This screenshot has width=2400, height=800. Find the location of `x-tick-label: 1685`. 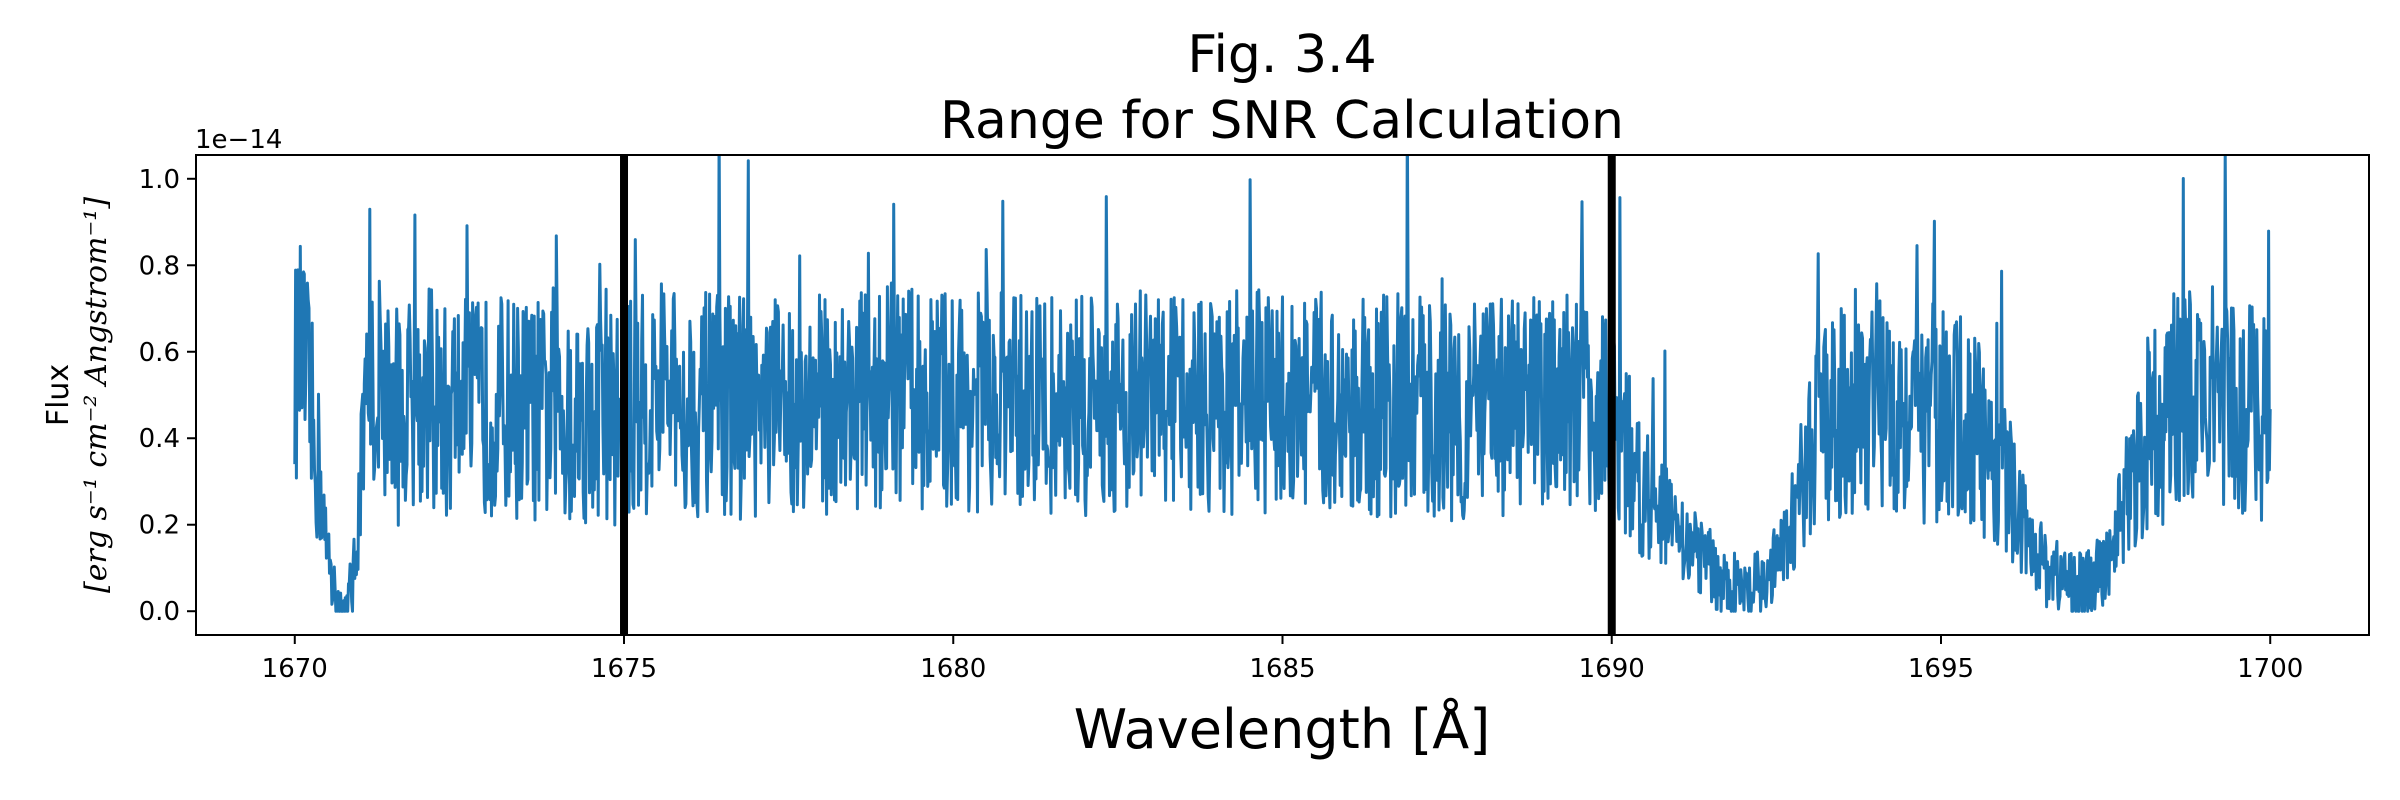

x-tick-label: 1685 is located at coordinates (1282, 669).